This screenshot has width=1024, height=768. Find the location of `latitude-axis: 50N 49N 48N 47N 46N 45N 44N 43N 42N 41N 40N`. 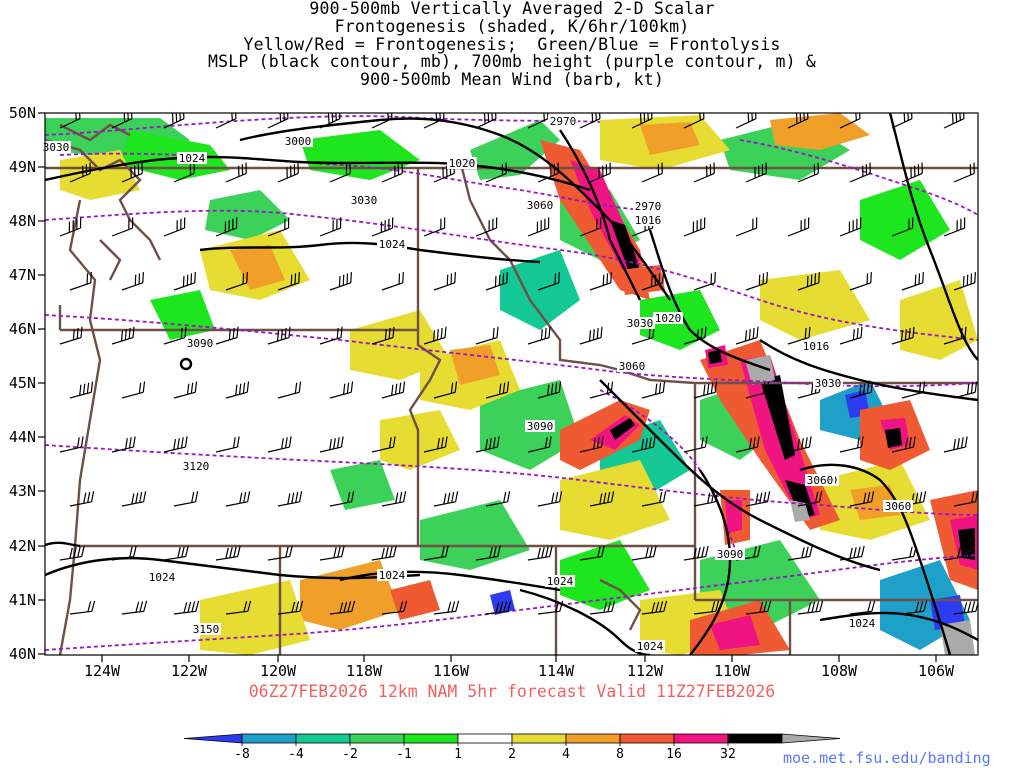

latitude-axis: 50N 49N 48N 47N 46N 45N 44N 43N 42N 41N 40N is located at coordinates (27, 383).